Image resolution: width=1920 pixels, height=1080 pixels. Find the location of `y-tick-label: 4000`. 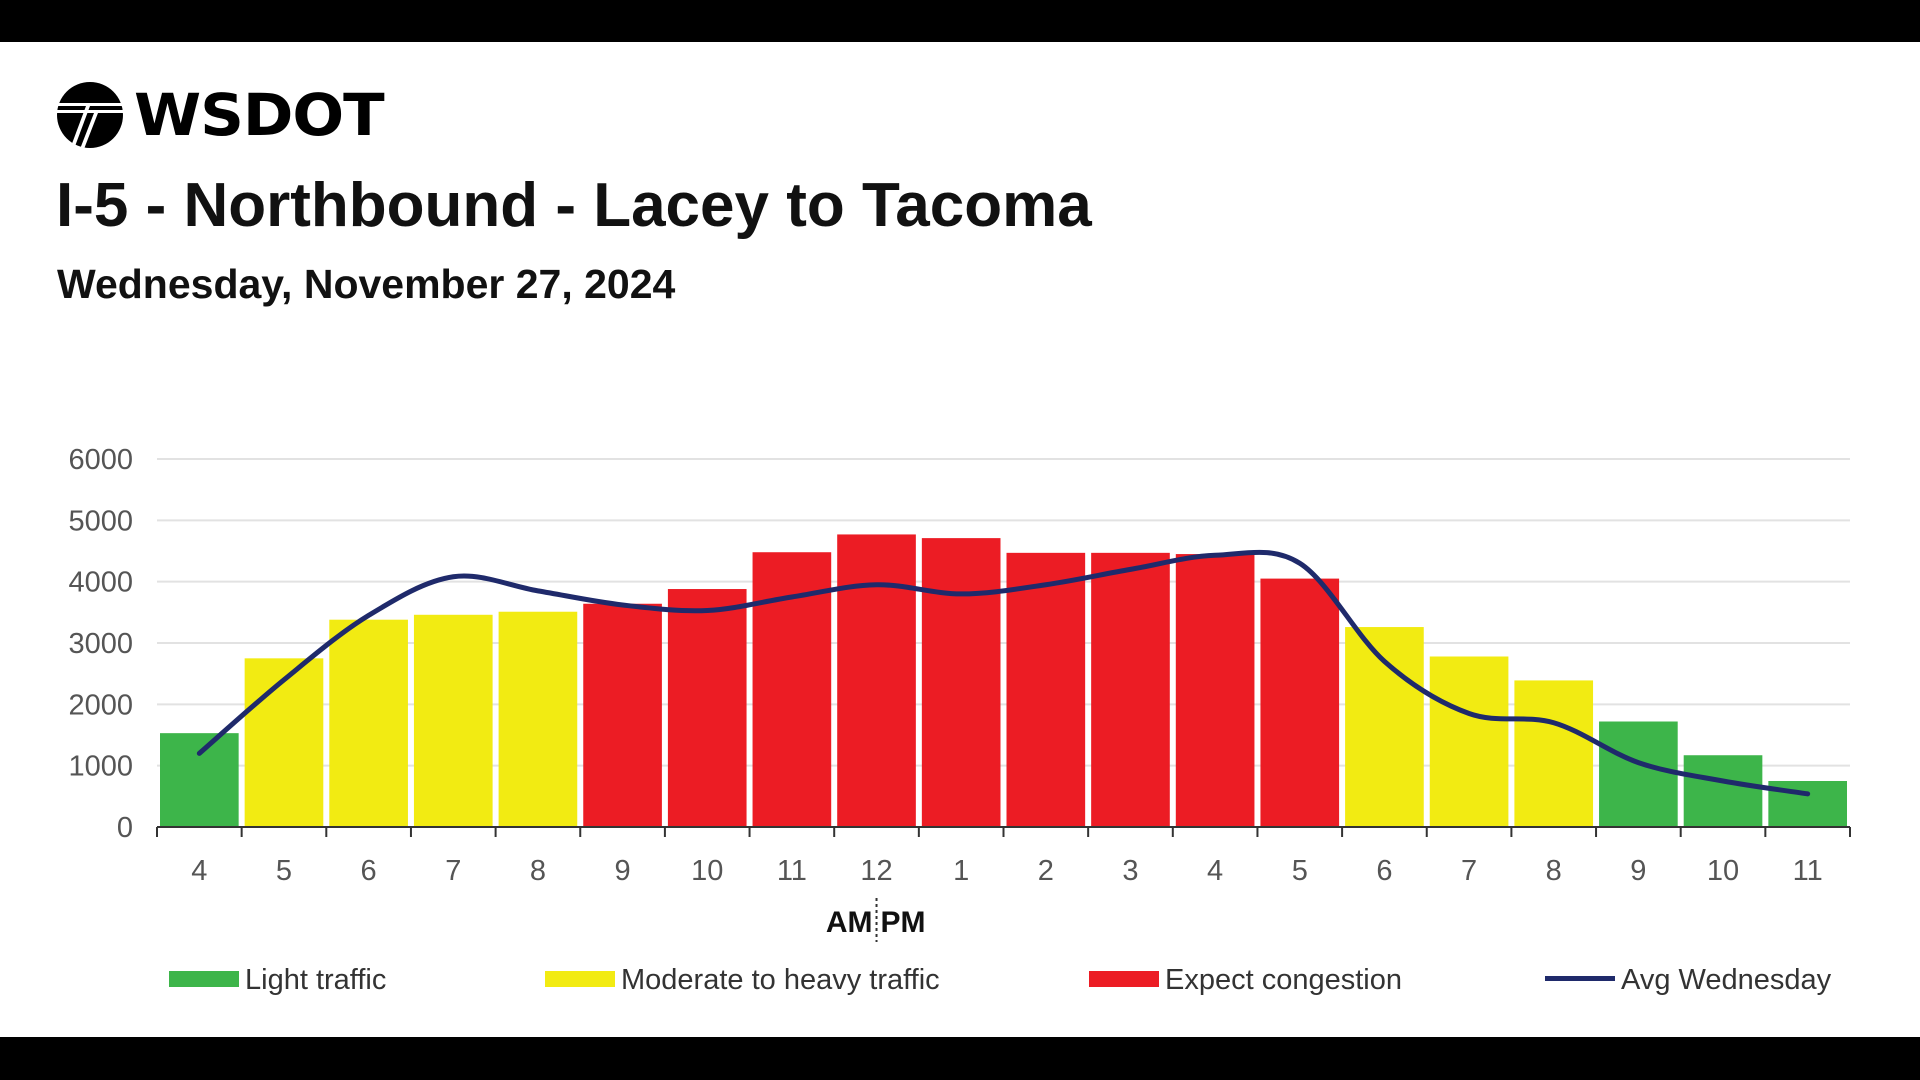

y-tick-label: 4000 is located at coordinates (100, 583).